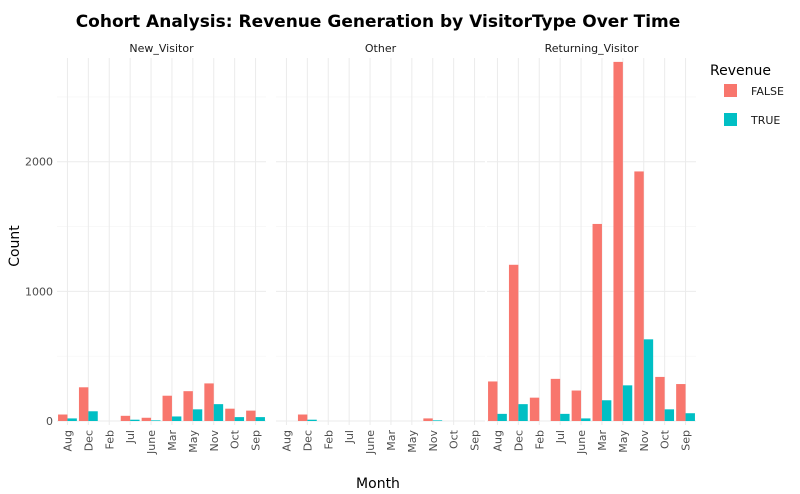 This screenshot has height=494, width=800. I want to click on bar-returning-visitor-dec-false, so click(513, 342).